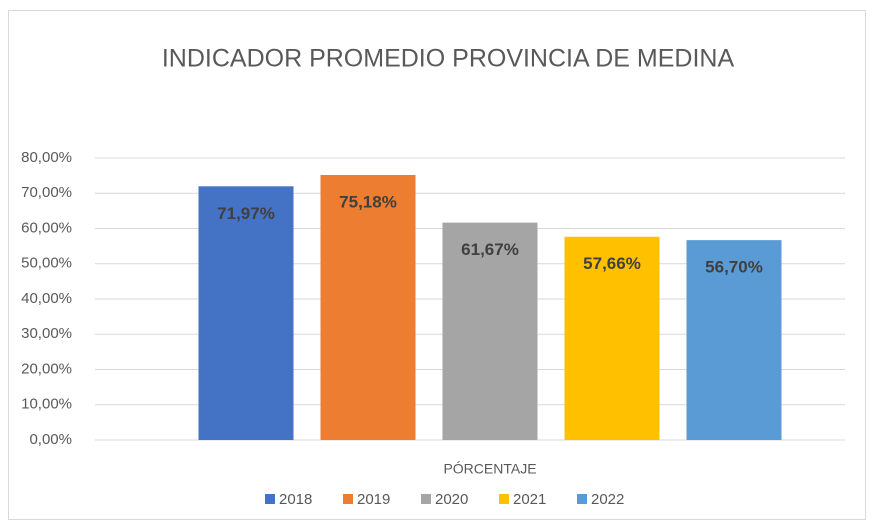 This screenshot has height=528, width=874. I want to click on y-tick-label: 50,00%, so click(46, 263).